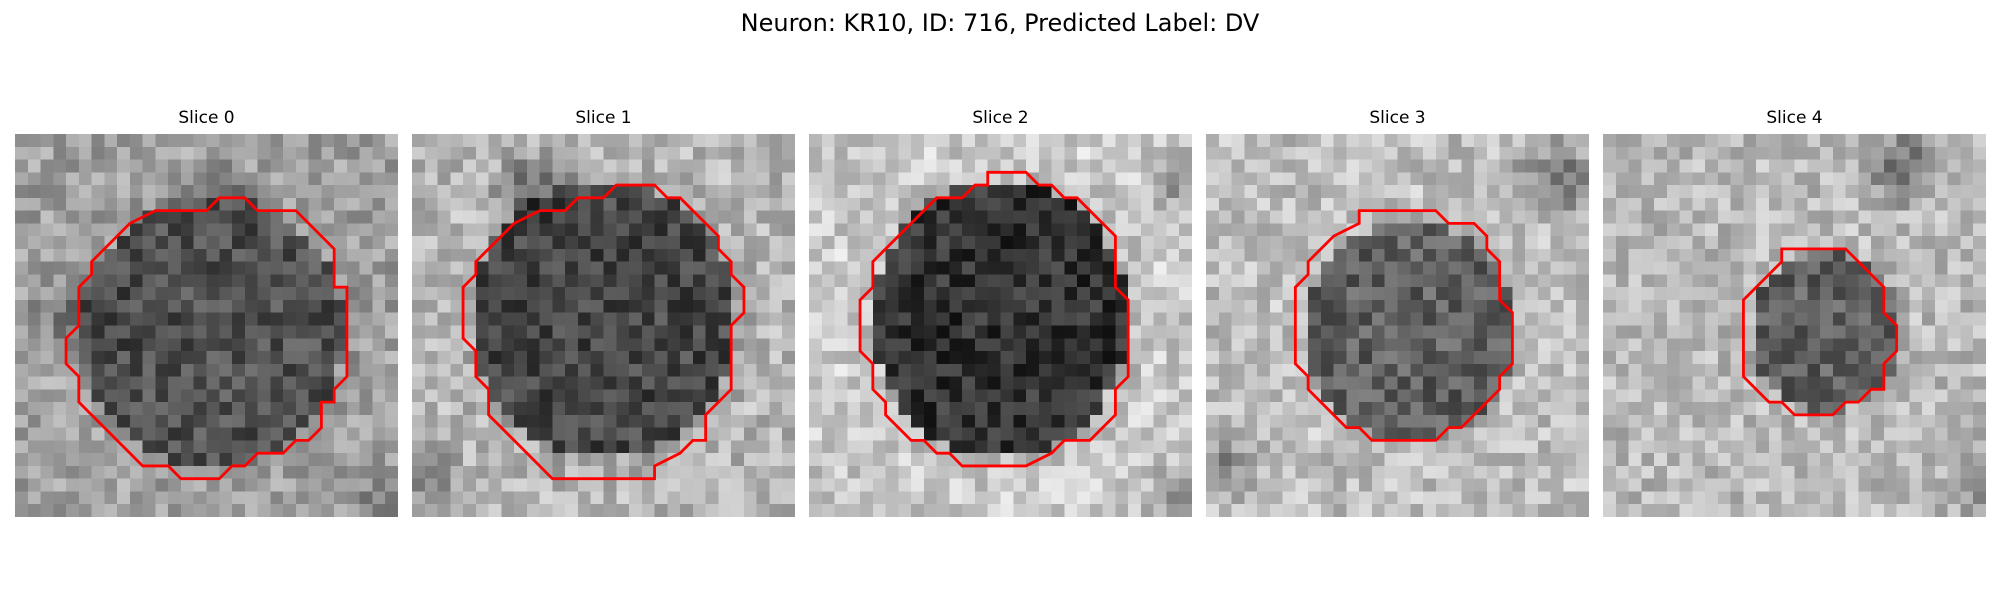 This screenshot has height=600, width=2000. I want to click on slice-panel-4: Slice 4, so click(1794, 312).